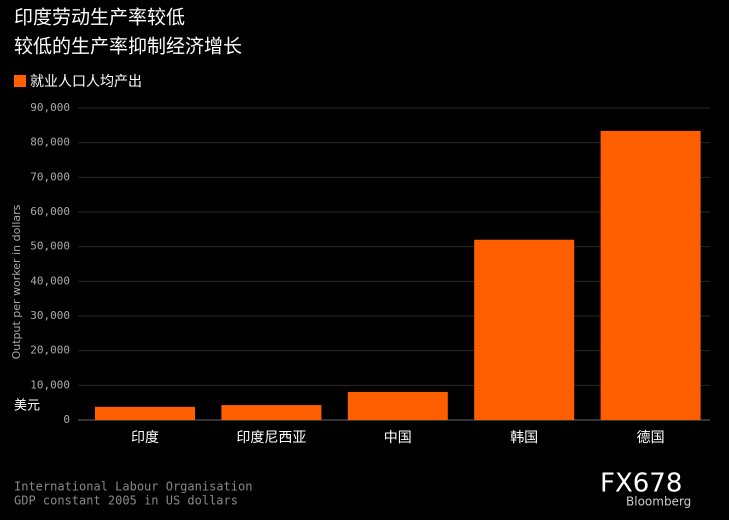  I want to click on brand: Bloomberg, so click(658, 502).